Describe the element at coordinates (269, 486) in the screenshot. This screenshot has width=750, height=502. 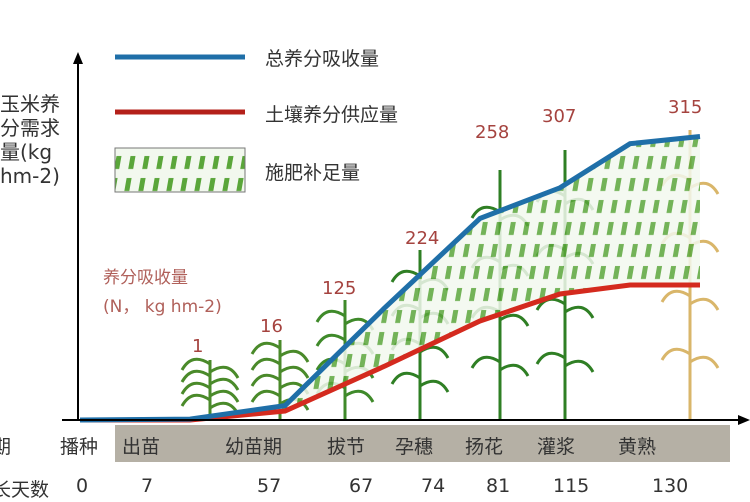
I see `day-label: 57` at that location.